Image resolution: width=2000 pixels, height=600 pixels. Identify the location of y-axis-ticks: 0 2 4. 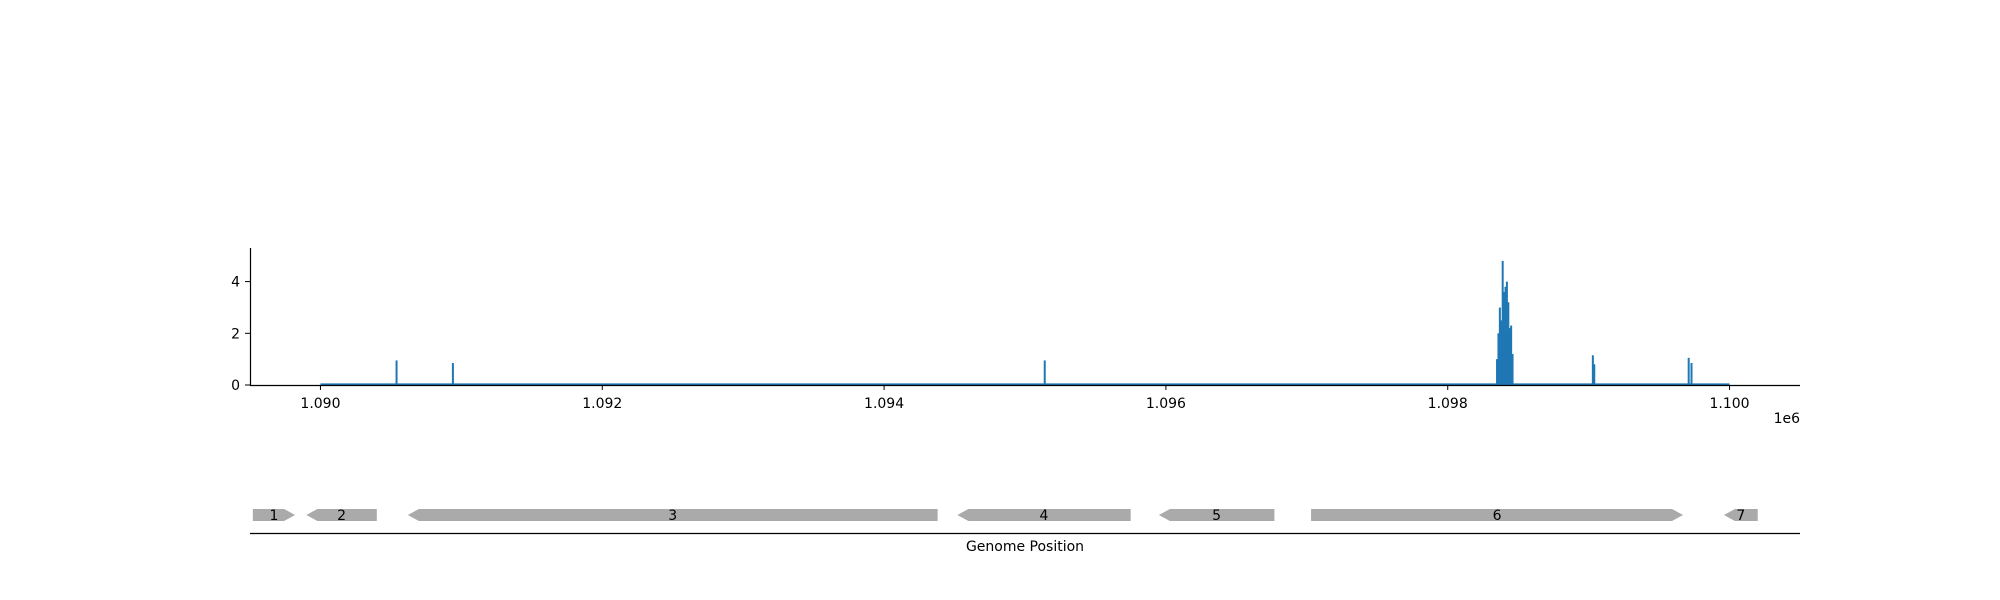
(240, 334).